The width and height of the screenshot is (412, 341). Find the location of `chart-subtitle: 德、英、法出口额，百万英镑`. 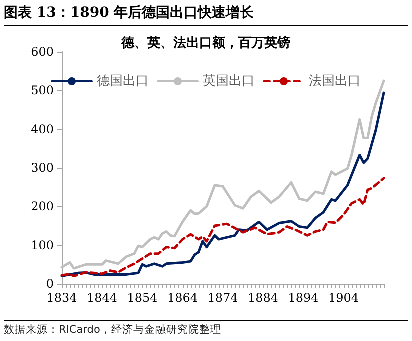

chart-subtitle: 德、英、法出口额，百万英镑 is located at coordinates (205, 43).